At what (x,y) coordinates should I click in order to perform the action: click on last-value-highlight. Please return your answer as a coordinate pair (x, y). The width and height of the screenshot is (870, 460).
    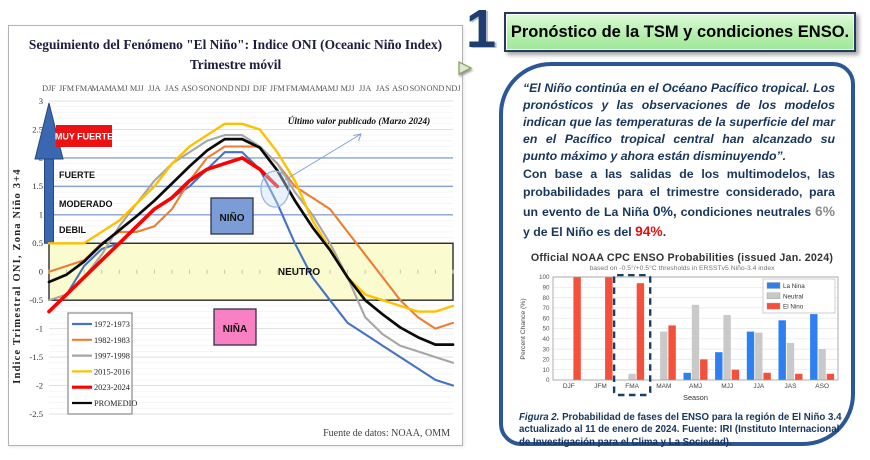
    Looking at the image, I should click on (275, 189).